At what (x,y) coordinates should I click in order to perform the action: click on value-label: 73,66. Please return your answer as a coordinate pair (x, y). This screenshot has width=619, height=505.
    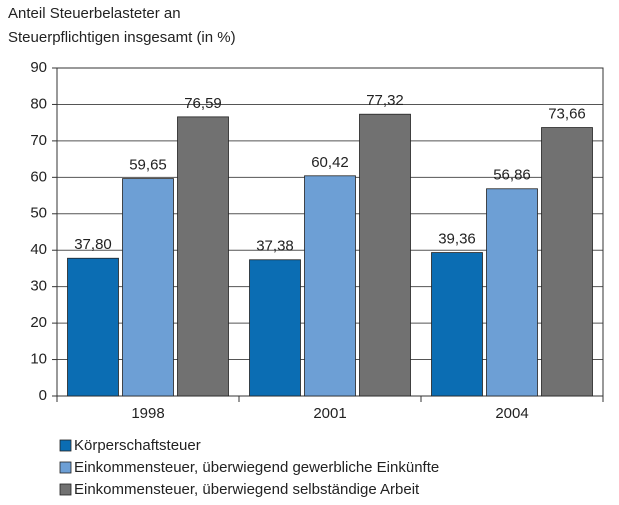
    Looking at the image, I should click on (567, 114).